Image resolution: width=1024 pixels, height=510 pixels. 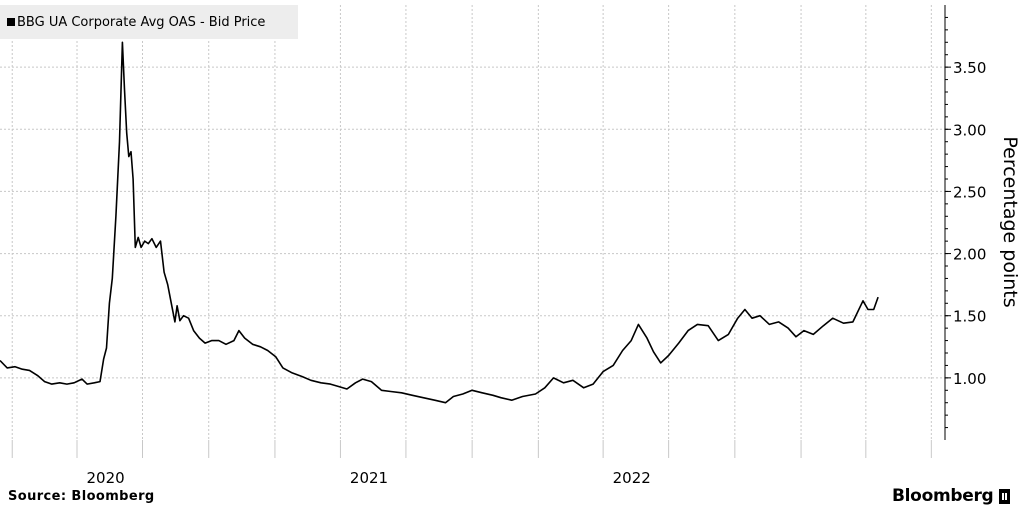 I want to click on y-axis-label: Percentage points, so click(x=1010, y=222).